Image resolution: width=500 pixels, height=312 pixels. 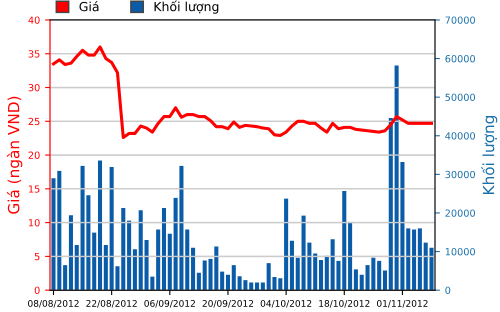 What do you see at coordinates (169, 304) in the screenshot?
I see `x-tick-label: 06/09/2012` at bounding box center [169, 304].